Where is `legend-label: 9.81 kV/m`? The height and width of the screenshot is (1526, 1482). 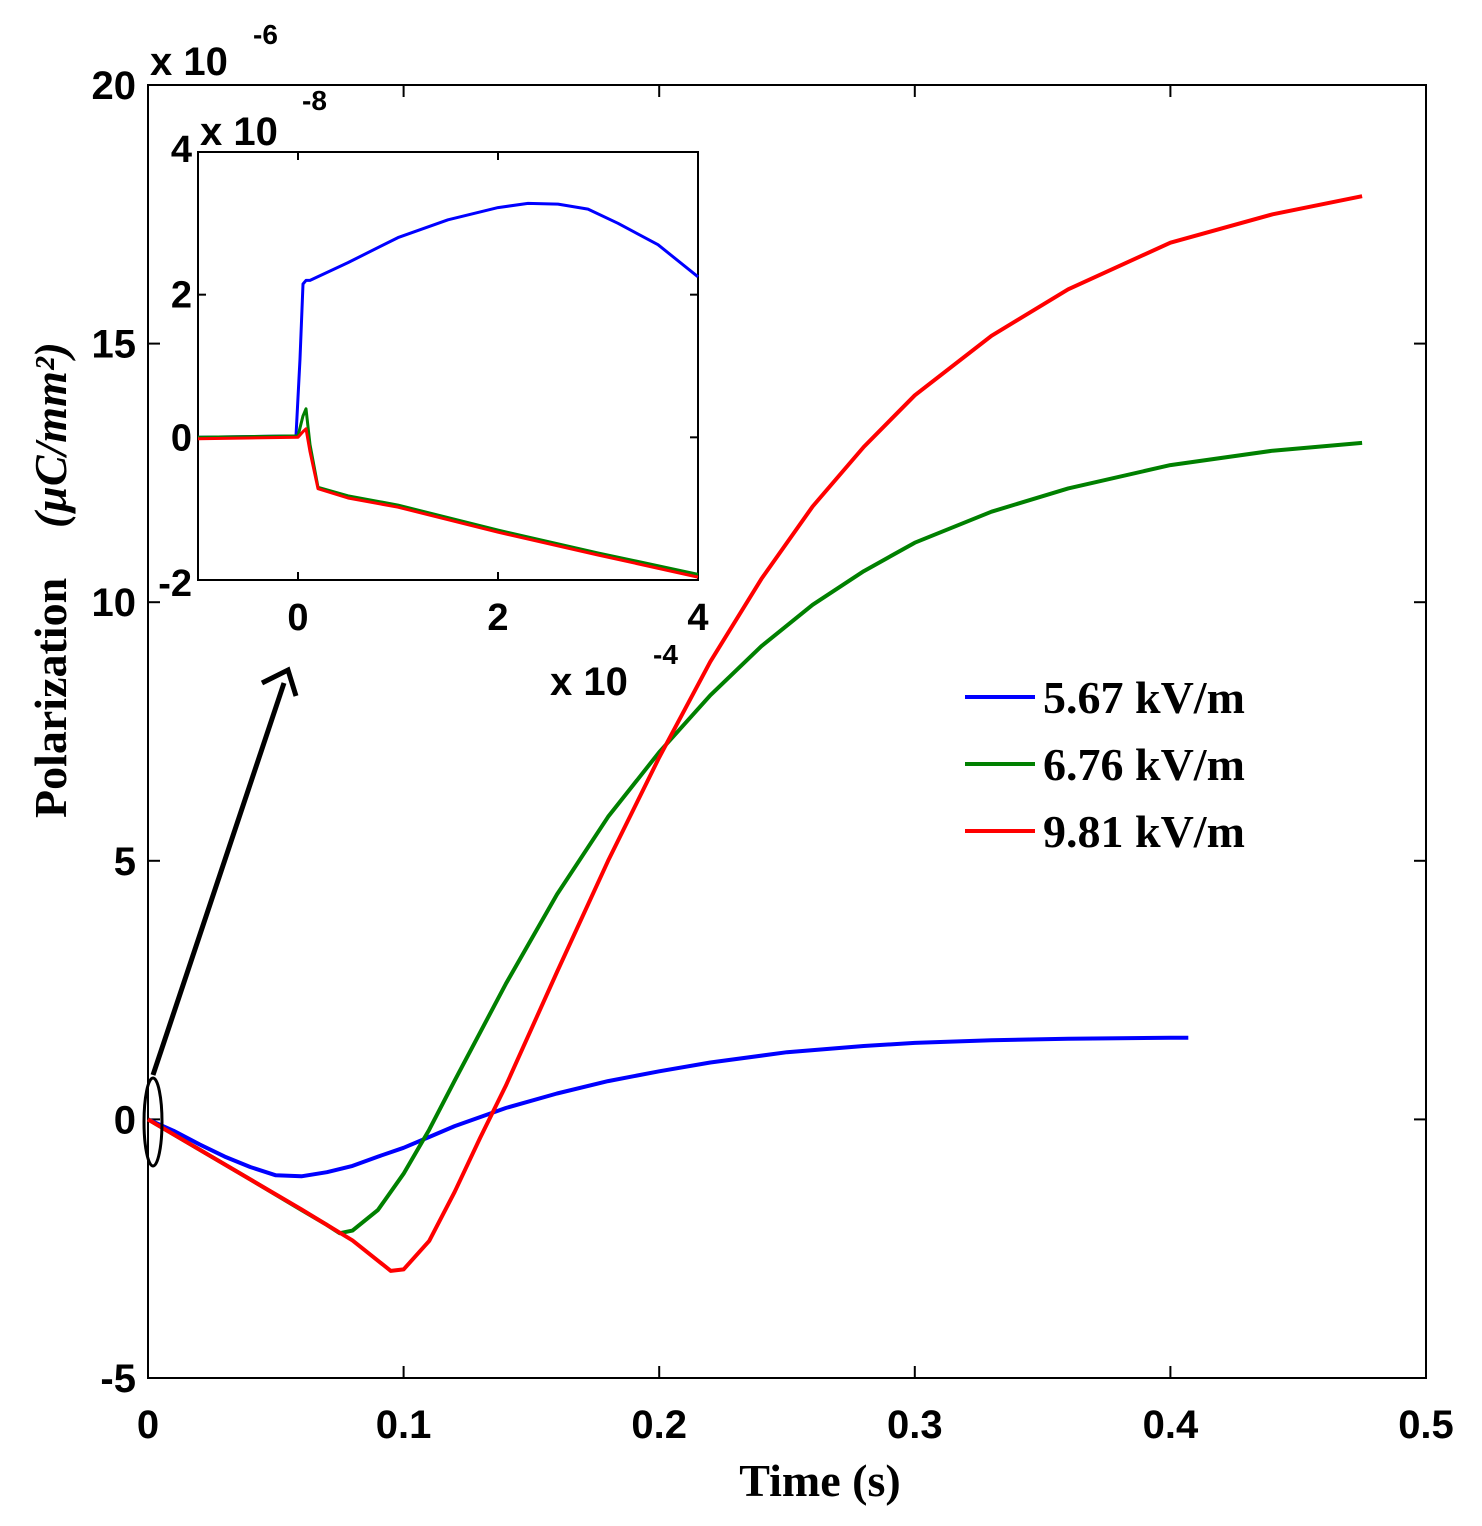
legend-label: 9.81 kV/m is located at coordinates (1144, 831).